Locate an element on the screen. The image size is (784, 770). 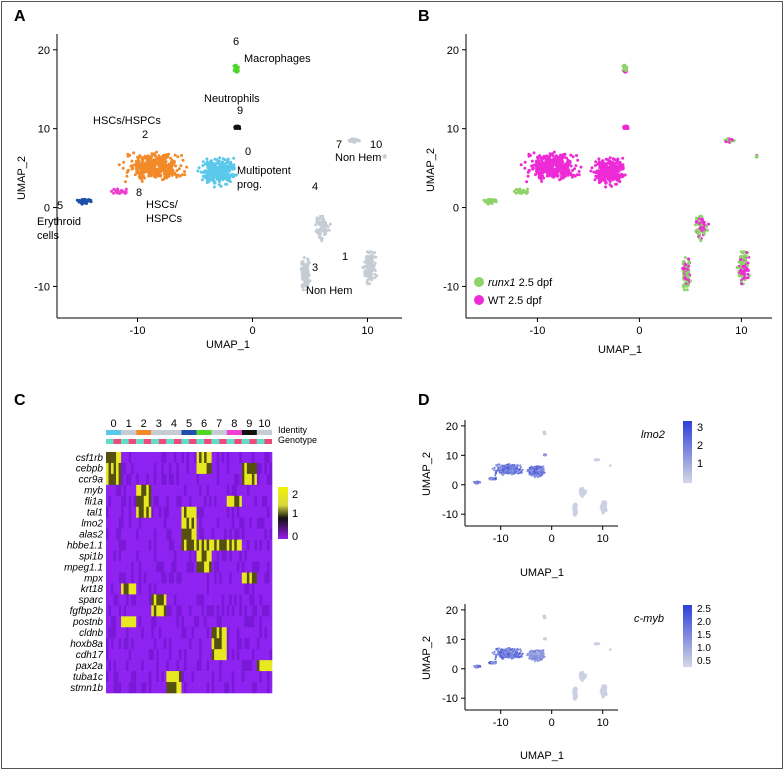
x-tick-label: 10 is located at coordinates (367, 331).